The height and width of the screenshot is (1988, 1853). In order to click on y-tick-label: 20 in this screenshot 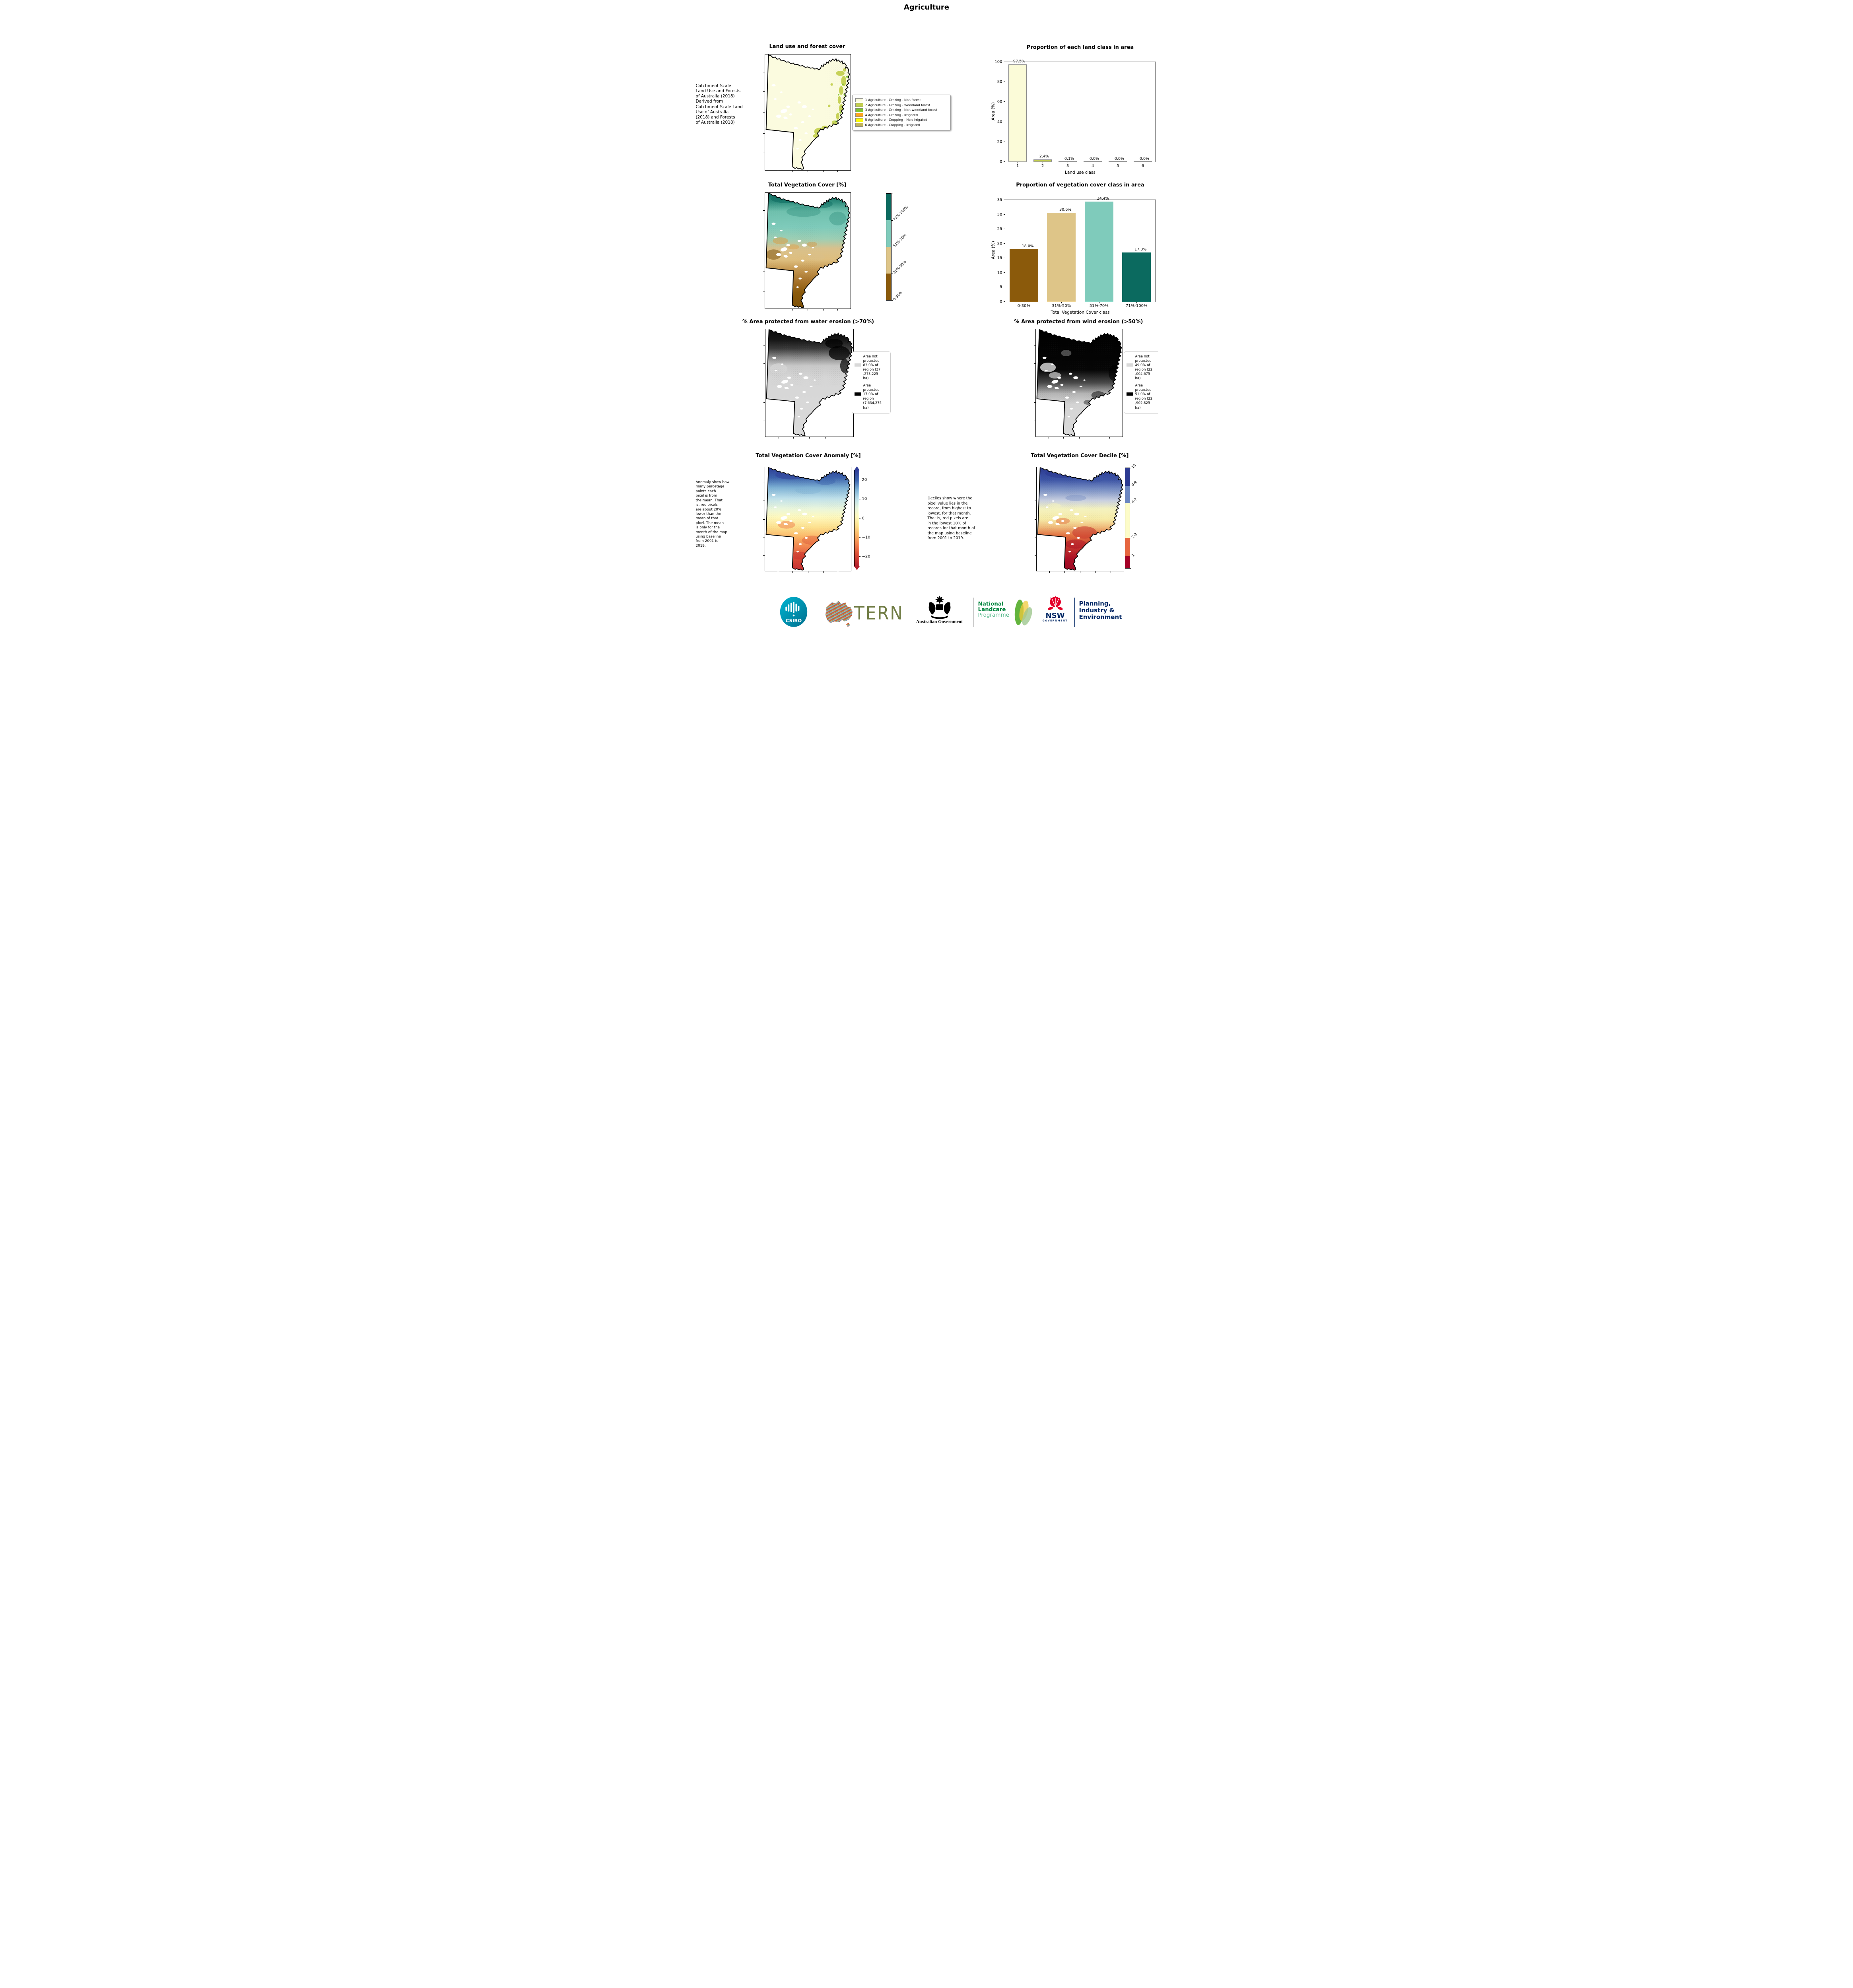, I will do `click(1000, 243)`.